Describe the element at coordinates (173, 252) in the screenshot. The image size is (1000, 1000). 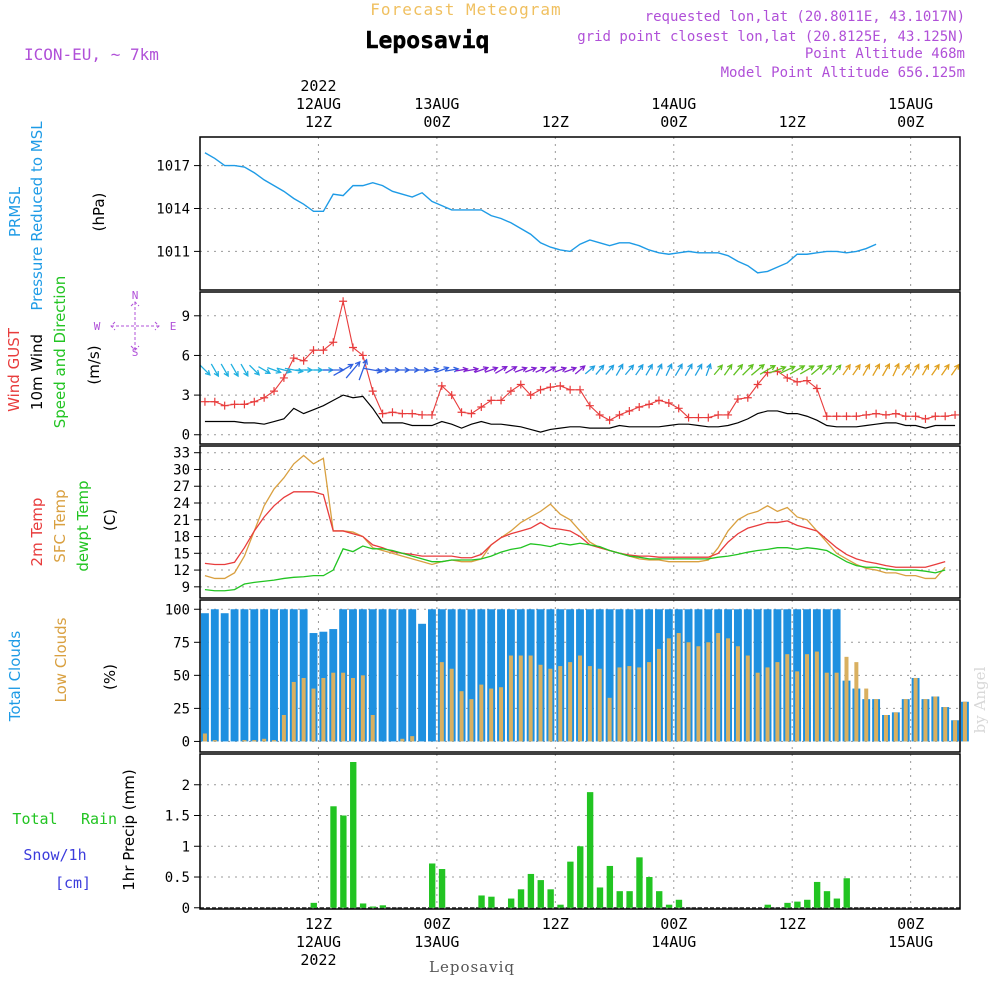
I see `y-tick-label: 1011` at that location.